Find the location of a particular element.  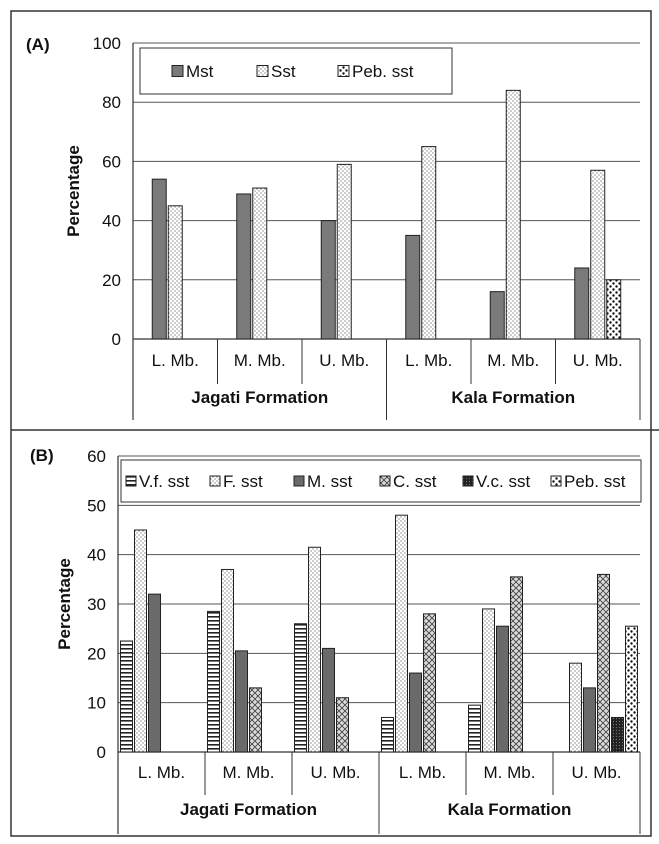

y-tick-label: 30 is located at coordinates (96, 604).